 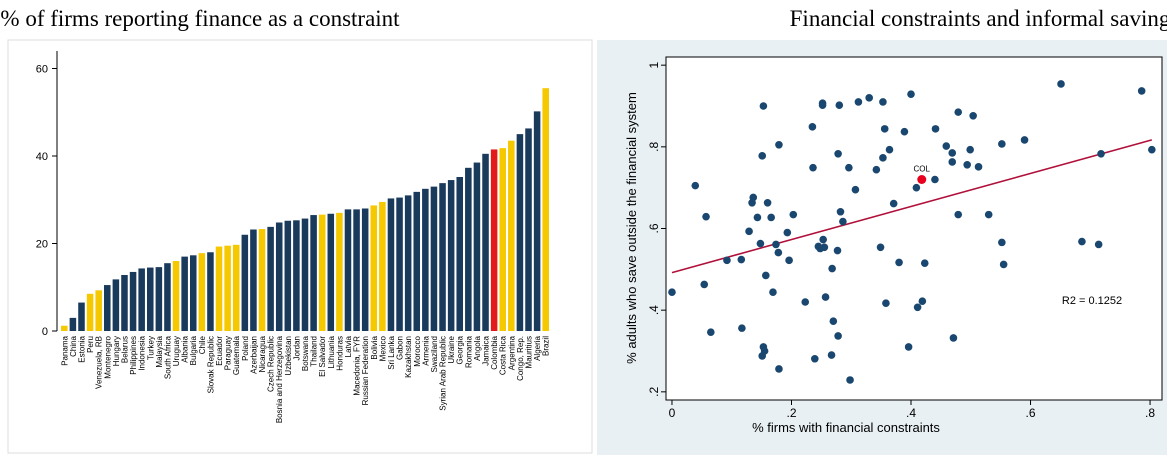 What do you see at coordinates (537, 347) in the screenshot?
I see `x-tick-label: Algeria` at bounding box center [537, 347].